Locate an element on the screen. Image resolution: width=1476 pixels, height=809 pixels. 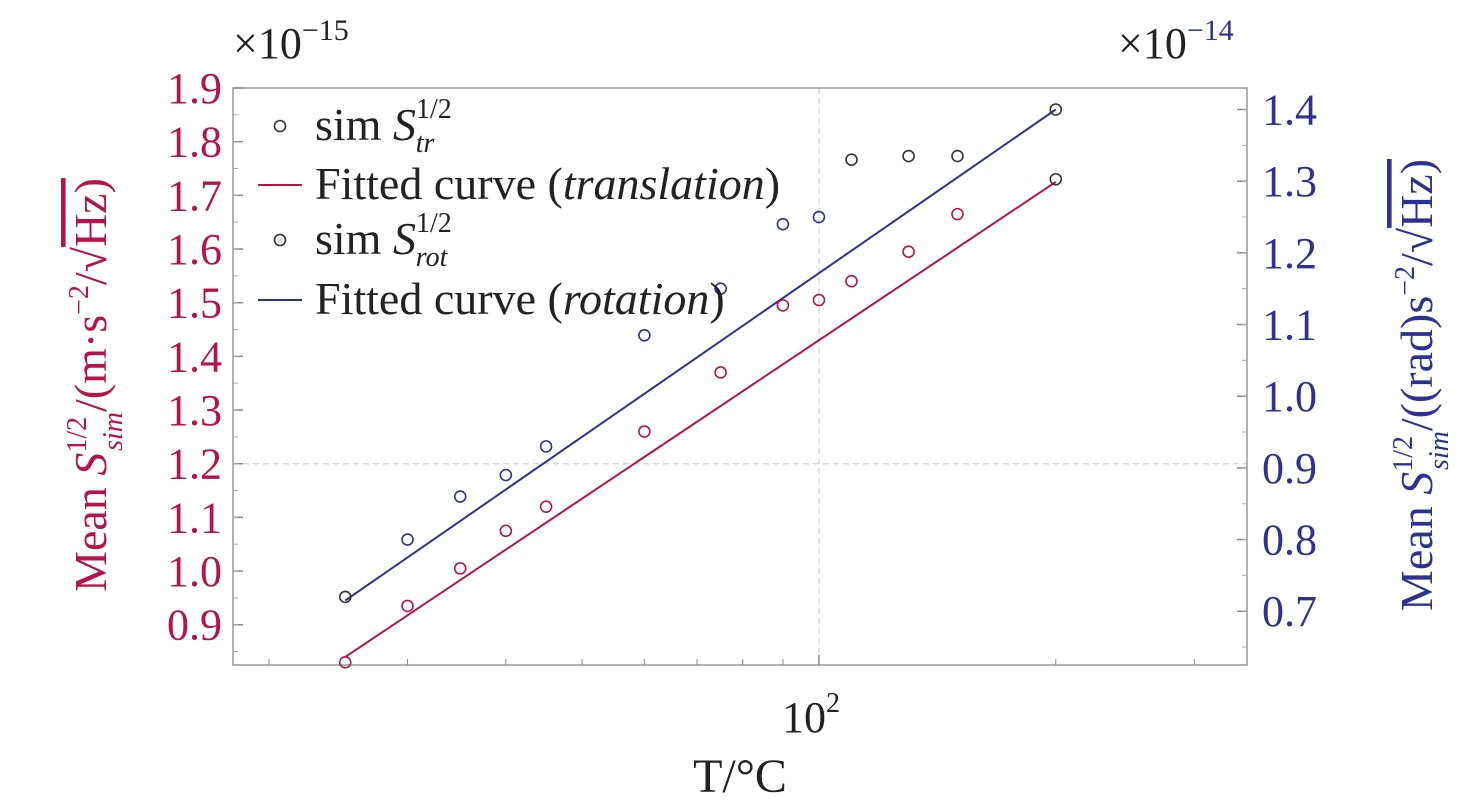
legend-label: sim S1/2 tr is located at coordinates (383, 126).